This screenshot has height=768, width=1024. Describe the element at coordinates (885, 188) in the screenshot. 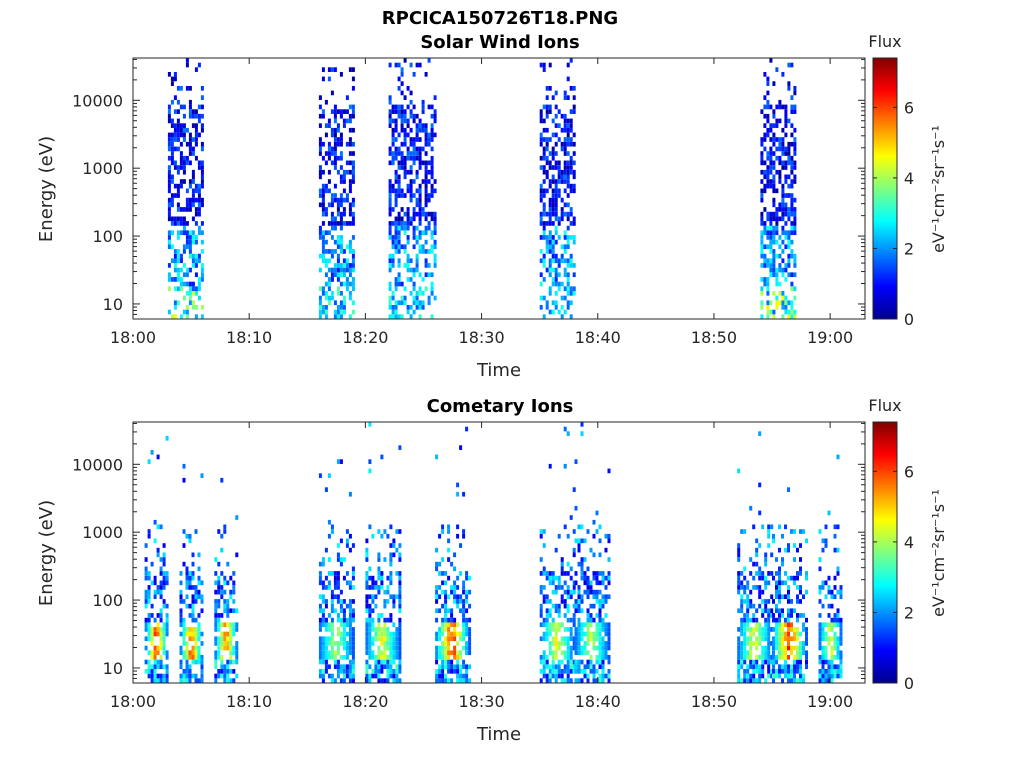

I see `colorbar` at that location.